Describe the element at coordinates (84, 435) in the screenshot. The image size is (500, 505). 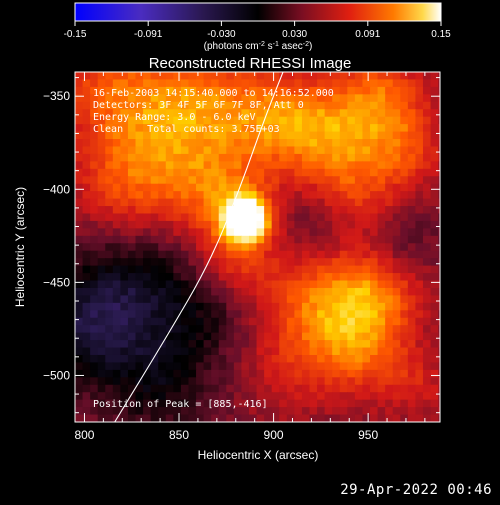
I see `x-tick-label: 800` at that location.